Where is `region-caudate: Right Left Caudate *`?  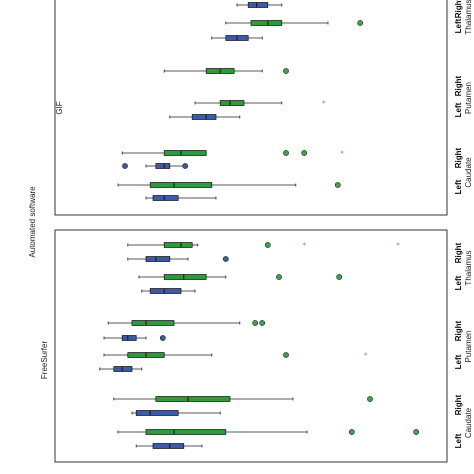 region-caudate: Right Left Caudate * is located at coordinates (295, 174).